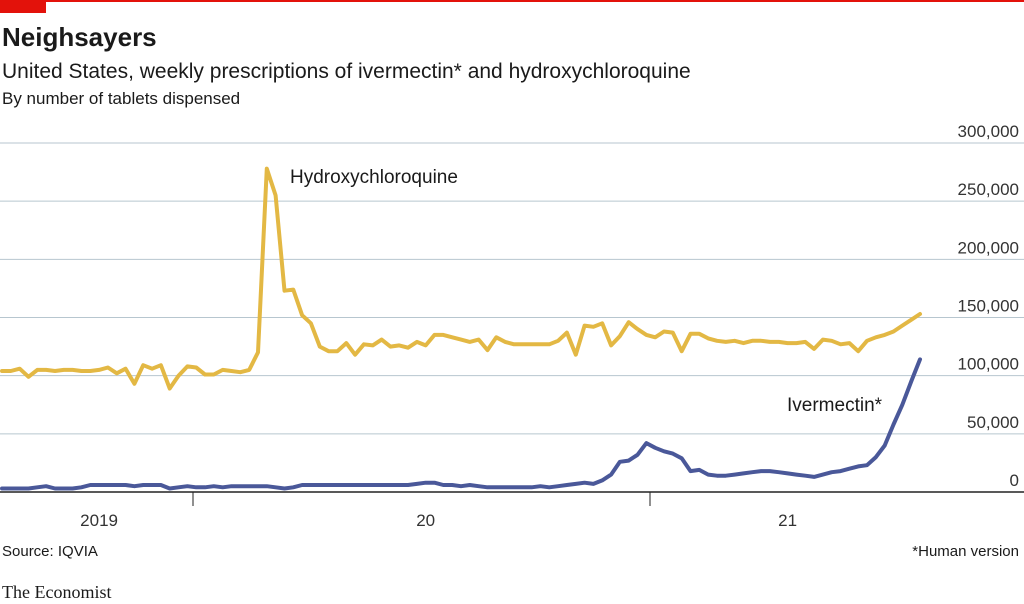 The image size is (1024, 604). Describe the element at coordinates (988, 247) in the screenshot. I see `y-tick-label: 200,000` at that location.